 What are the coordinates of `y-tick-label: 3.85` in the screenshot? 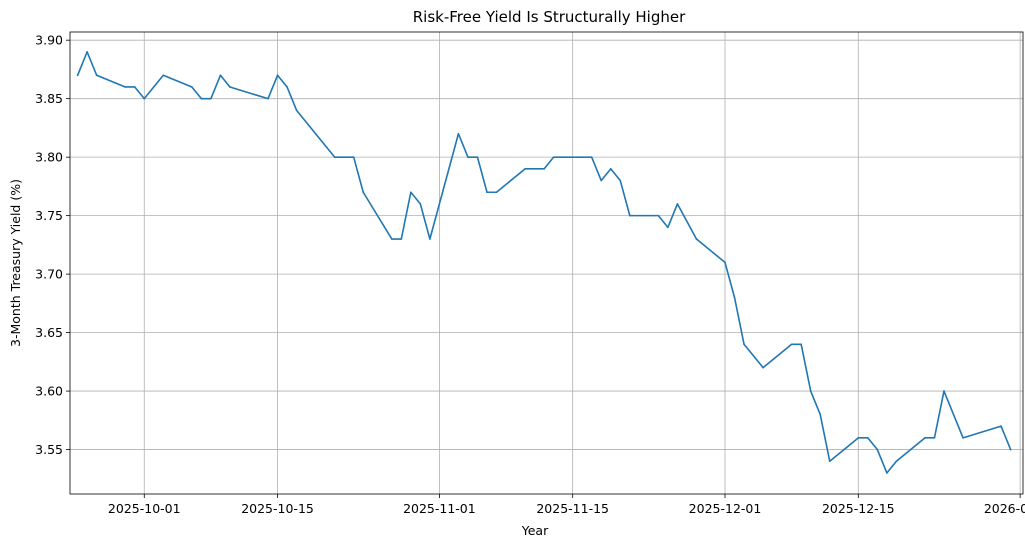 It's located at (49, 98).